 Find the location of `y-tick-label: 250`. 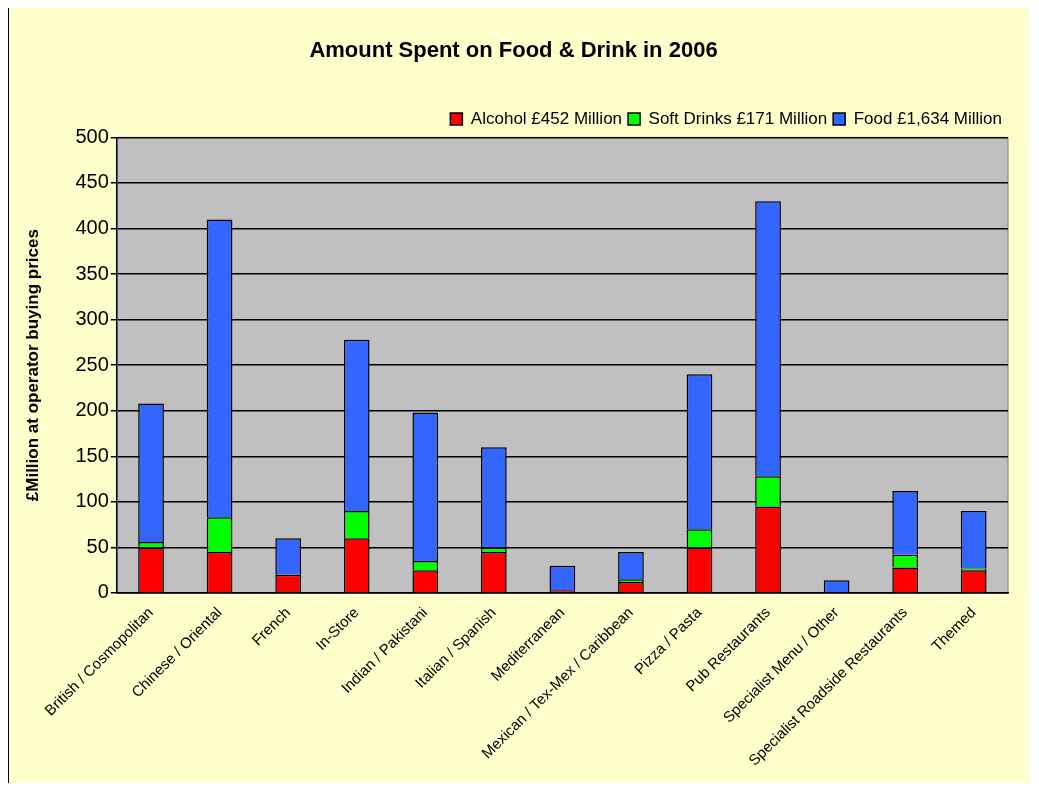

y-tick-label: 250 is located at coordinates (92, 363).